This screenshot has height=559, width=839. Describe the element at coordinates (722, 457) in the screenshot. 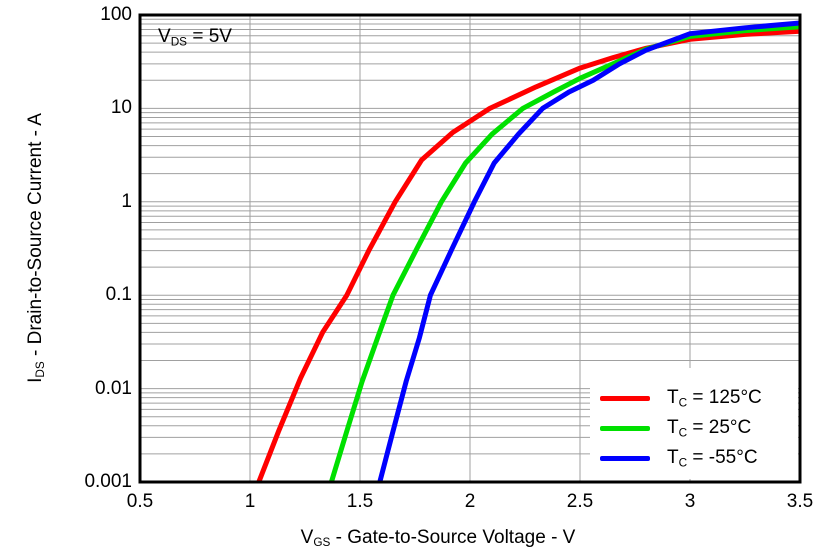

I see `legend-value: = -55°C` at that location.